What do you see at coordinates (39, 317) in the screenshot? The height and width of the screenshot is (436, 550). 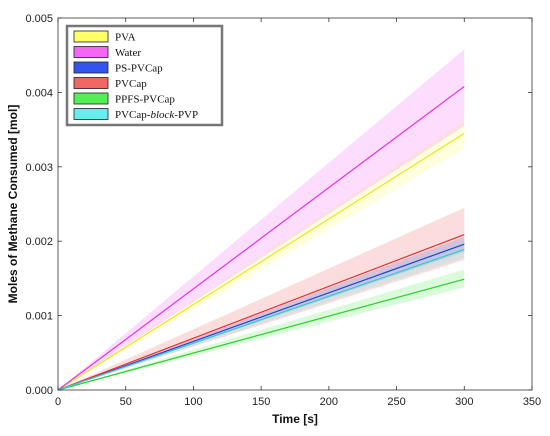 I see `y-tick-label: 0.001` at bounding box center [39, 317].